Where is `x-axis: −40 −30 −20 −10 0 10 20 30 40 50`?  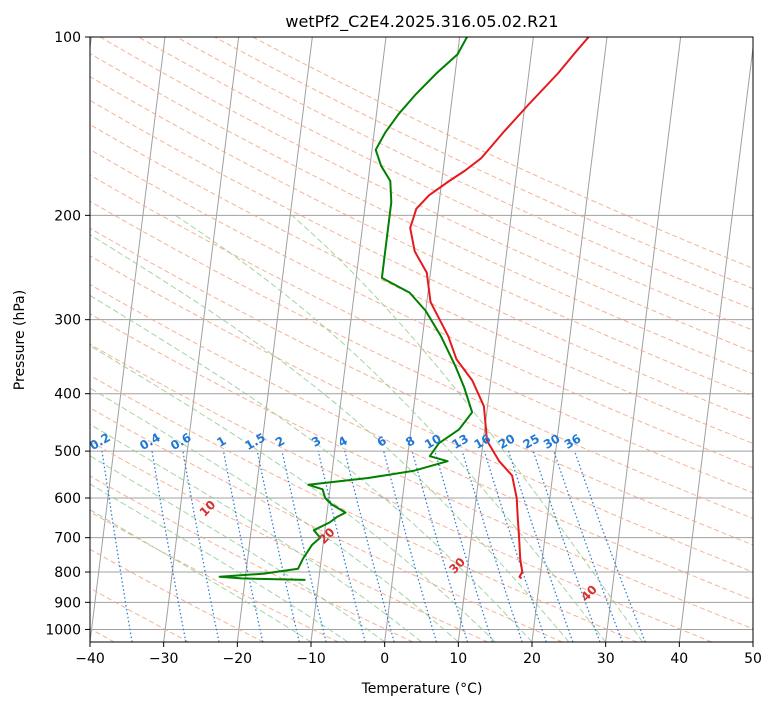 x-axis: −40 −30 −20 −10 0 10 20 30 40 50 is located at coordinates (418, 654).